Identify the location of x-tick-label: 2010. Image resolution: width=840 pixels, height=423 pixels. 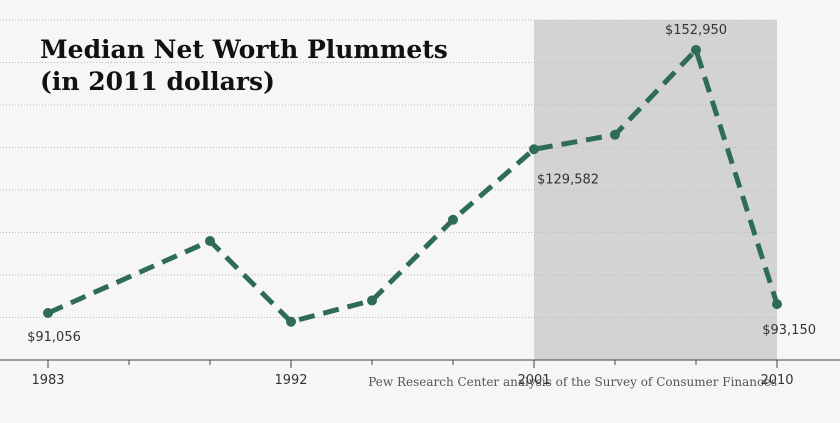
(776, 380).